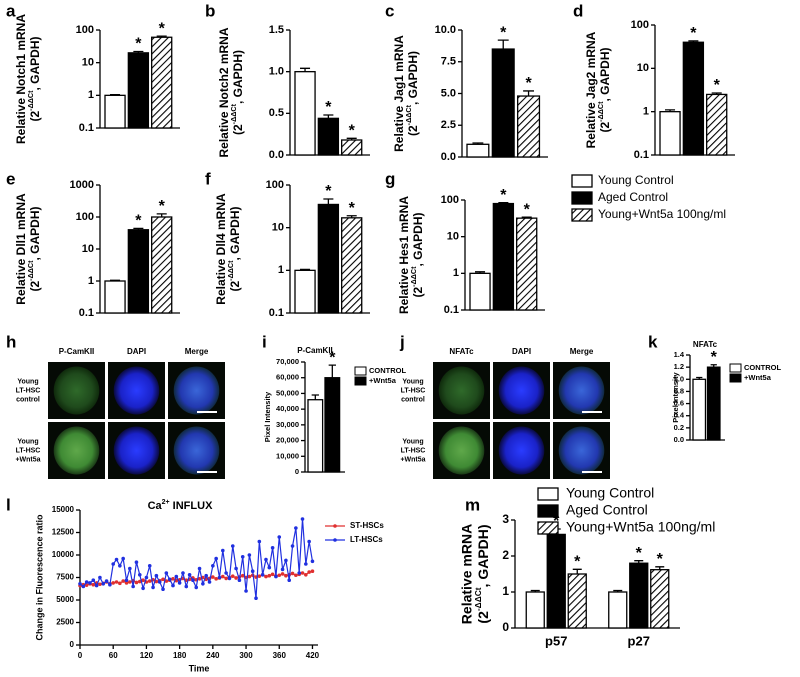  What do you see at coordinates (591, 89) in the screenshot?
I see `y-label: Relative Jag2 mRNA` at bounding box center [591, 89].